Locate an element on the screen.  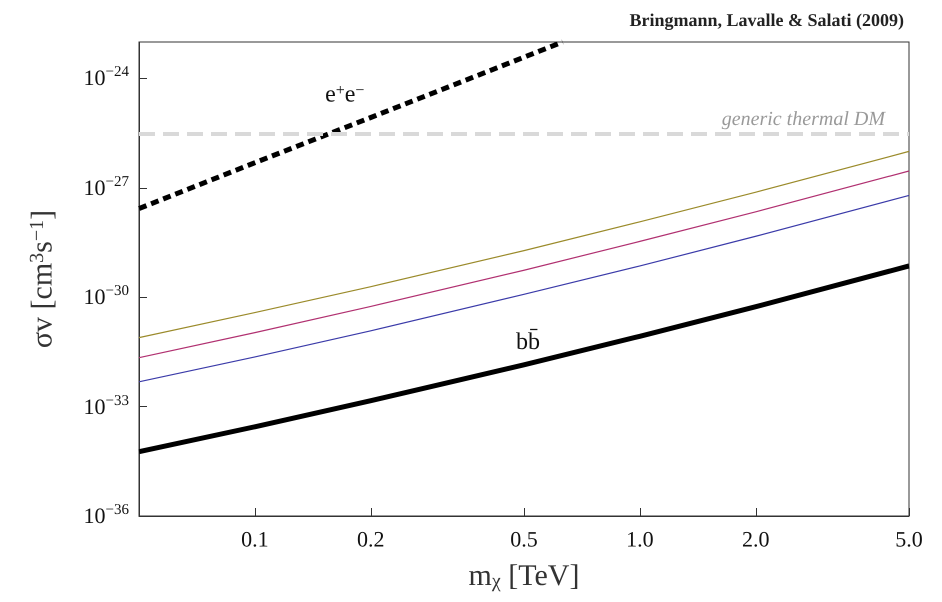
y-tick-label: 10$^{−27}$ is located at coordinates (106, 187).